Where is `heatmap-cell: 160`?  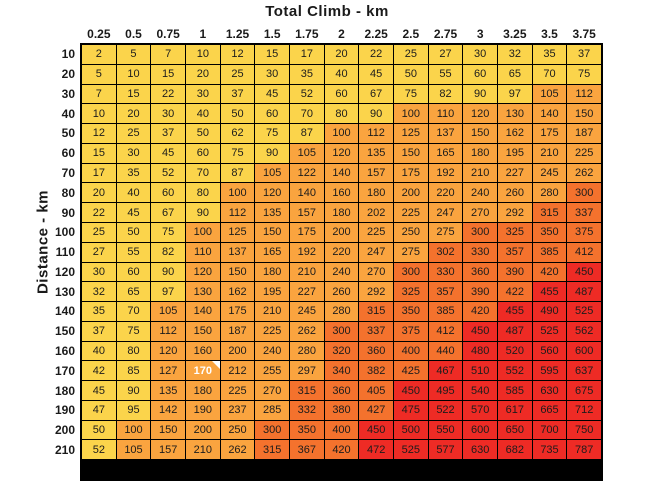 heatmap-cell: 160 is located at coordinates (341, 193).